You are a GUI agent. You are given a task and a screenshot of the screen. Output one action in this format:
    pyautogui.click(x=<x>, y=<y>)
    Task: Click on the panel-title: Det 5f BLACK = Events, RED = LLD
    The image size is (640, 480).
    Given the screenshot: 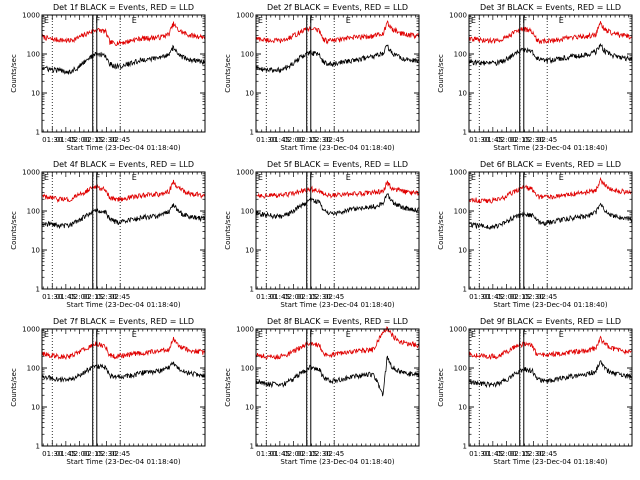 What is the action you would take?
    pyautogui.click(x=337, y=164)
    